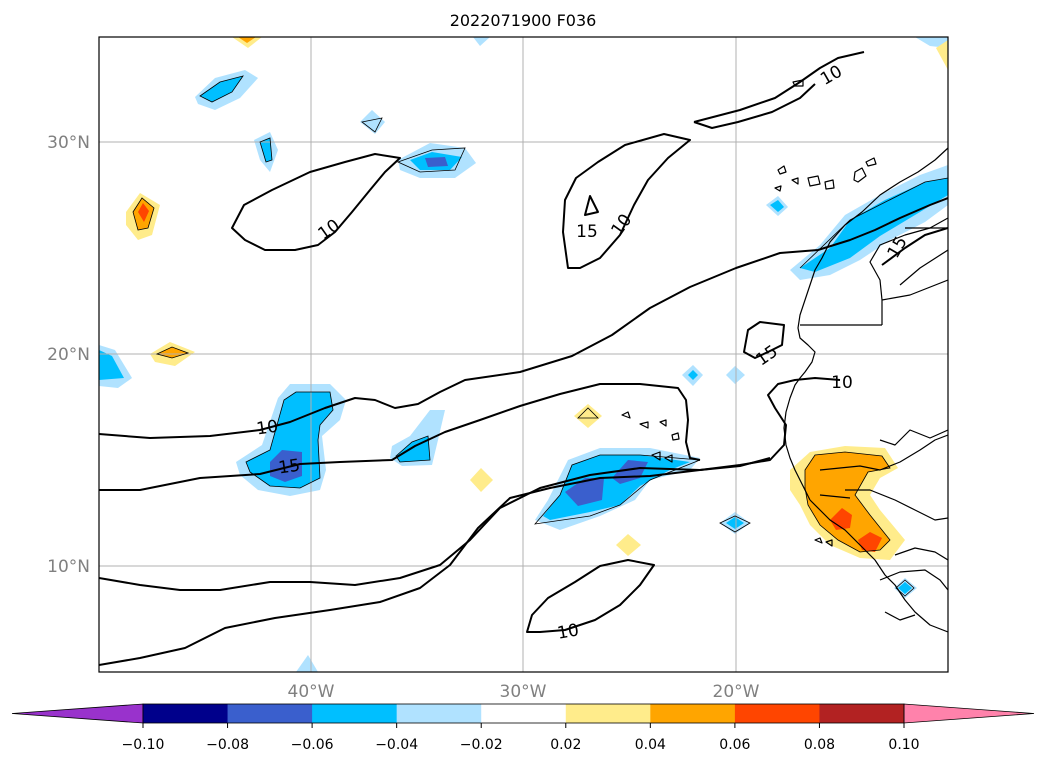 The height and width of the screenshot is (763, 1047). What do you see at coordinates (143, 745) in the screenshot?
I see `colorbar-tick-label: −0.10` at bounding box center [143, 745].